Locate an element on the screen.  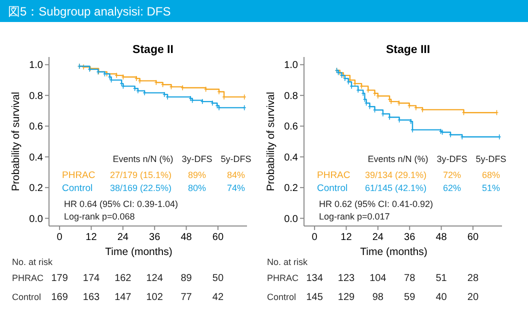
chart-subtitle: 図5：Subgroup analysisi: DFS is located at coordinates (89, 11).